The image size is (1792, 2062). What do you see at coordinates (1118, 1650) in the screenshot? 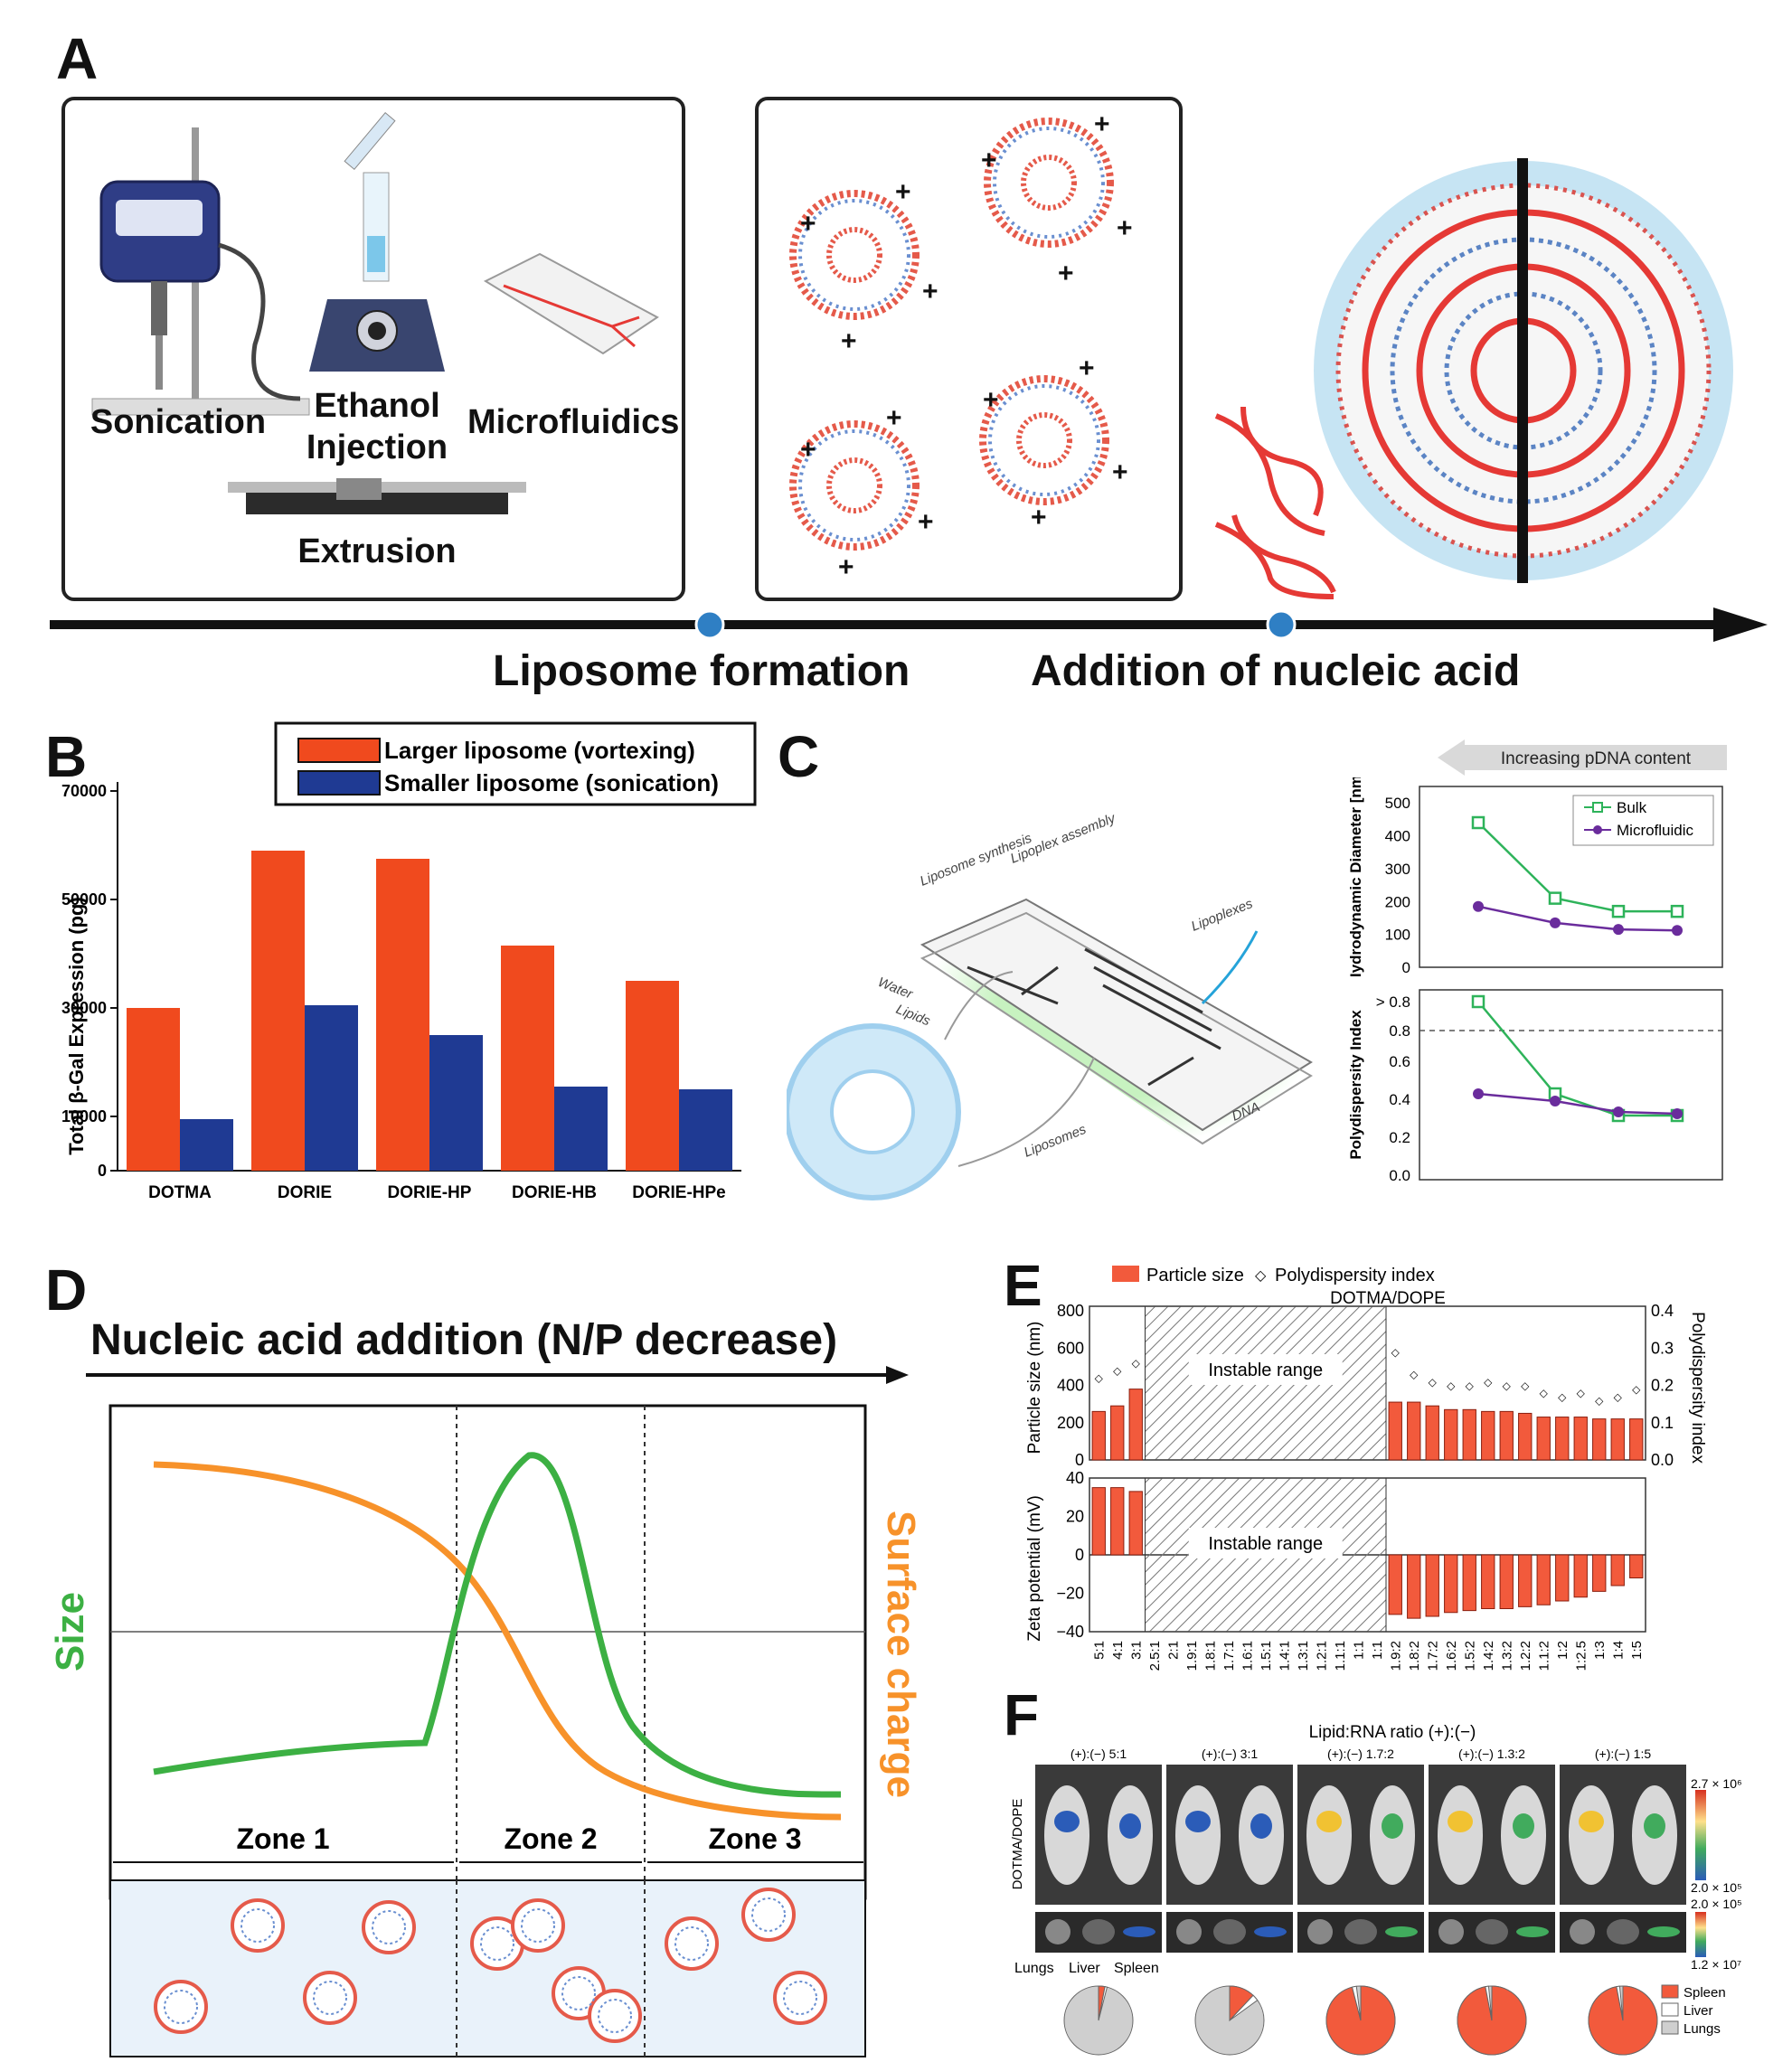
I see `chart-e-xtick: 4:1` at bounding box center [1118, 1650].